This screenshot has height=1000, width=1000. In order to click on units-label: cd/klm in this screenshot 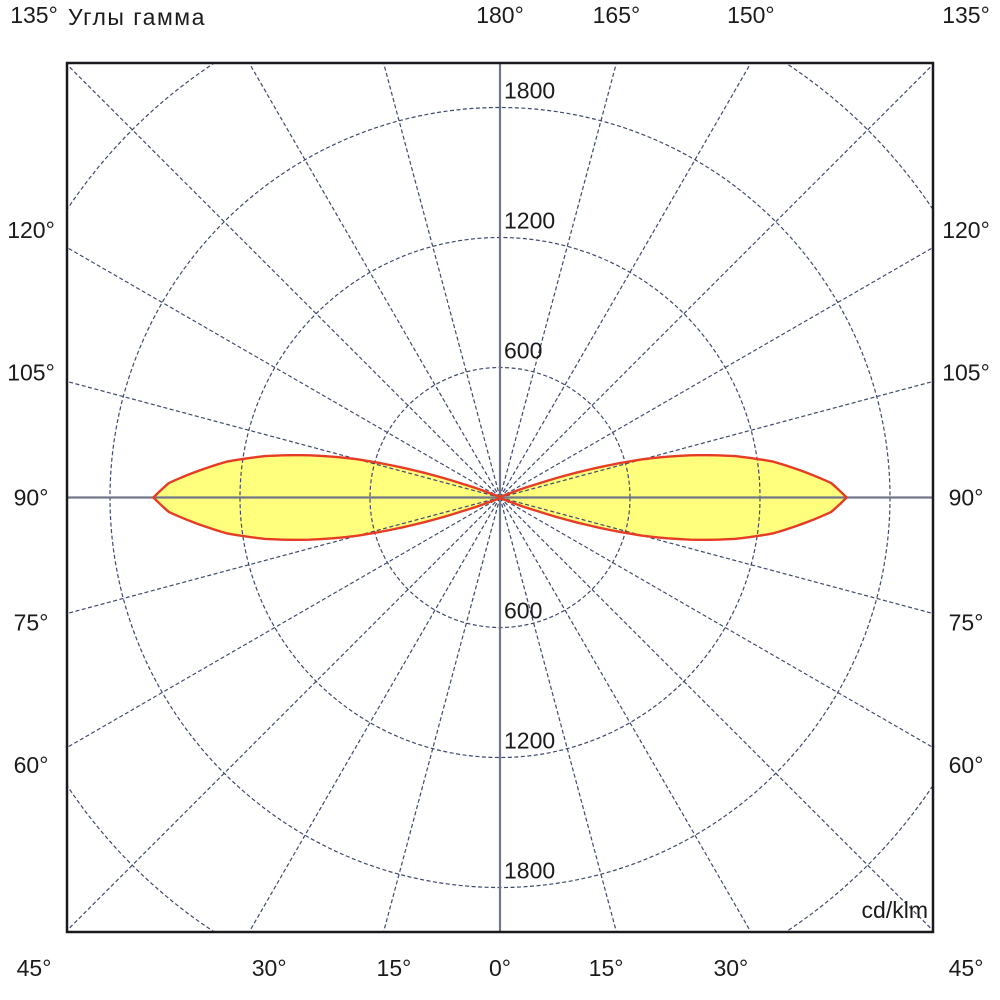, I will do `click(894, 910)`.